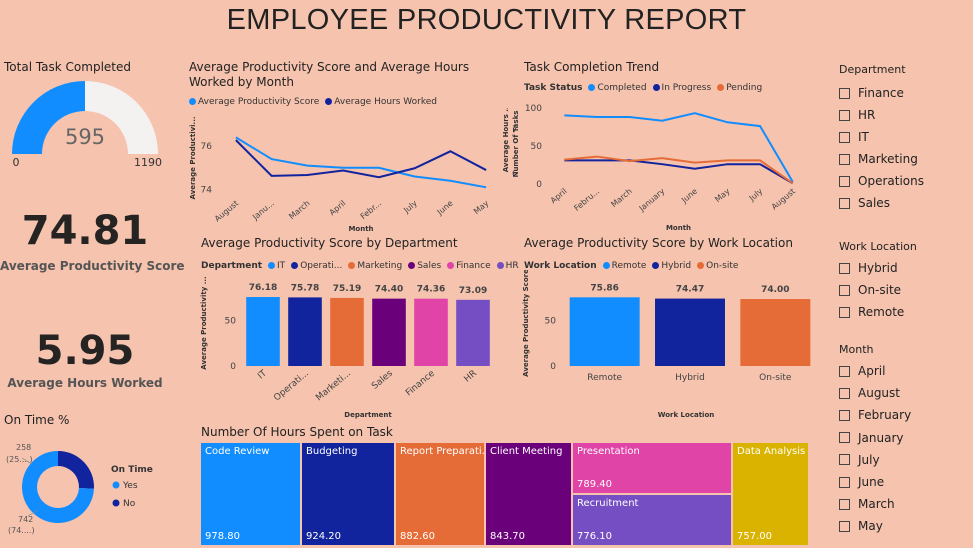 This screenshot has height=548, width=973. What do you see at coordinates (904, 203) in the screenshot?
I see `slicer-option-sales: Sales` at bounding box center [904, 203].